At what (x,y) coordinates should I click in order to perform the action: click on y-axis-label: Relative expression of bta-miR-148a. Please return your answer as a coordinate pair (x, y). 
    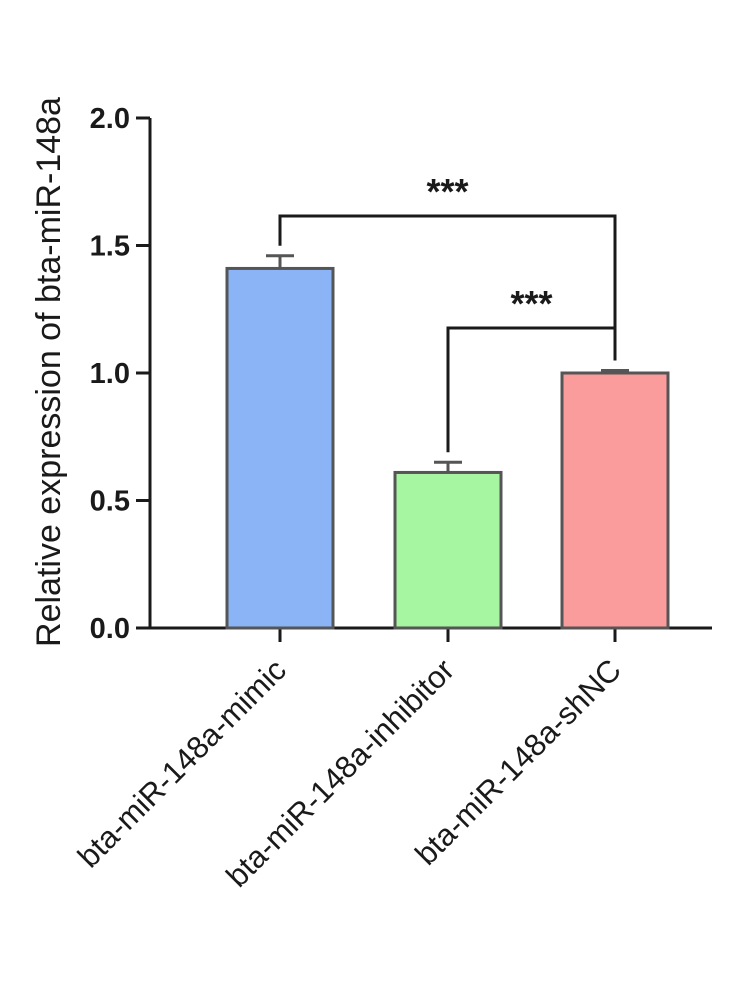
    Looking at the image, I should click on (49, 372).